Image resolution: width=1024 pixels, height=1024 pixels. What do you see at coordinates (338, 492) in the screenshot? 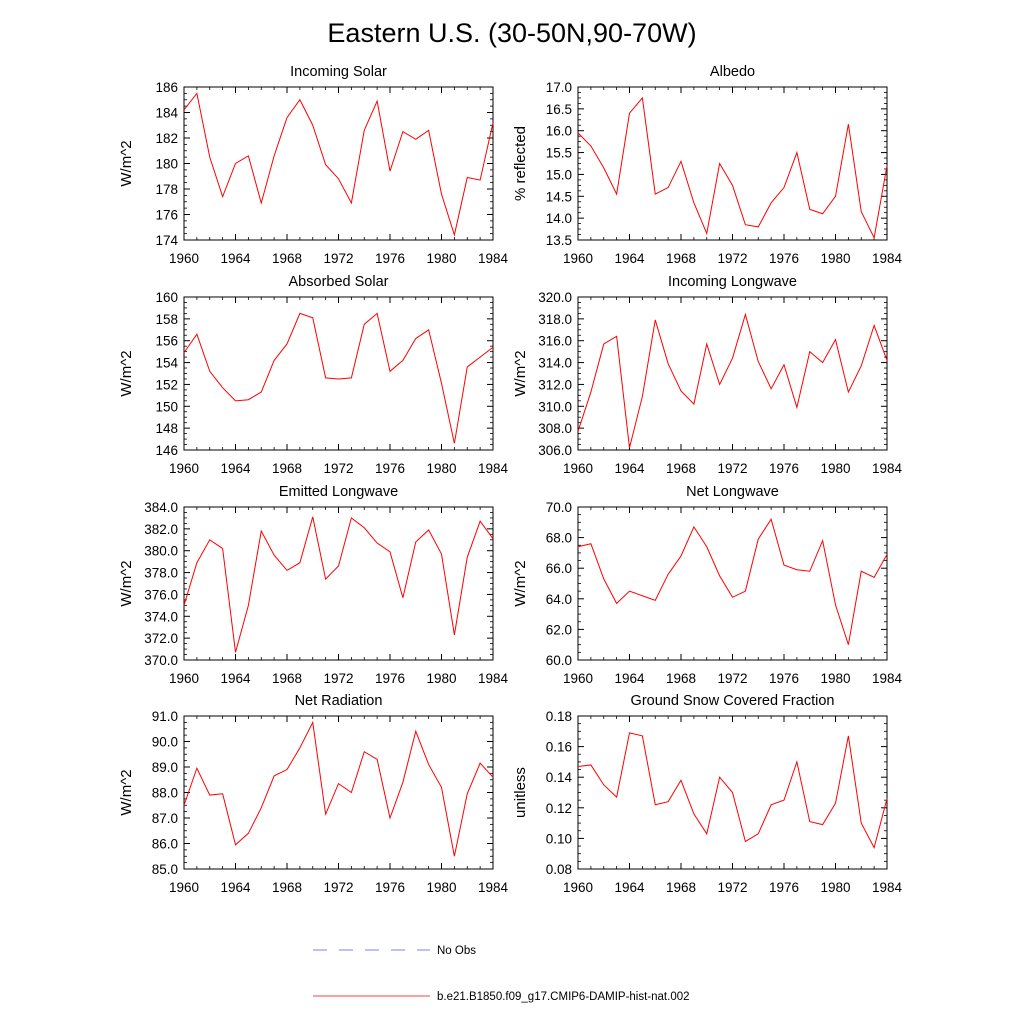
I see `panel-title: Emitted Longwave` at bounding box center [338, 492].